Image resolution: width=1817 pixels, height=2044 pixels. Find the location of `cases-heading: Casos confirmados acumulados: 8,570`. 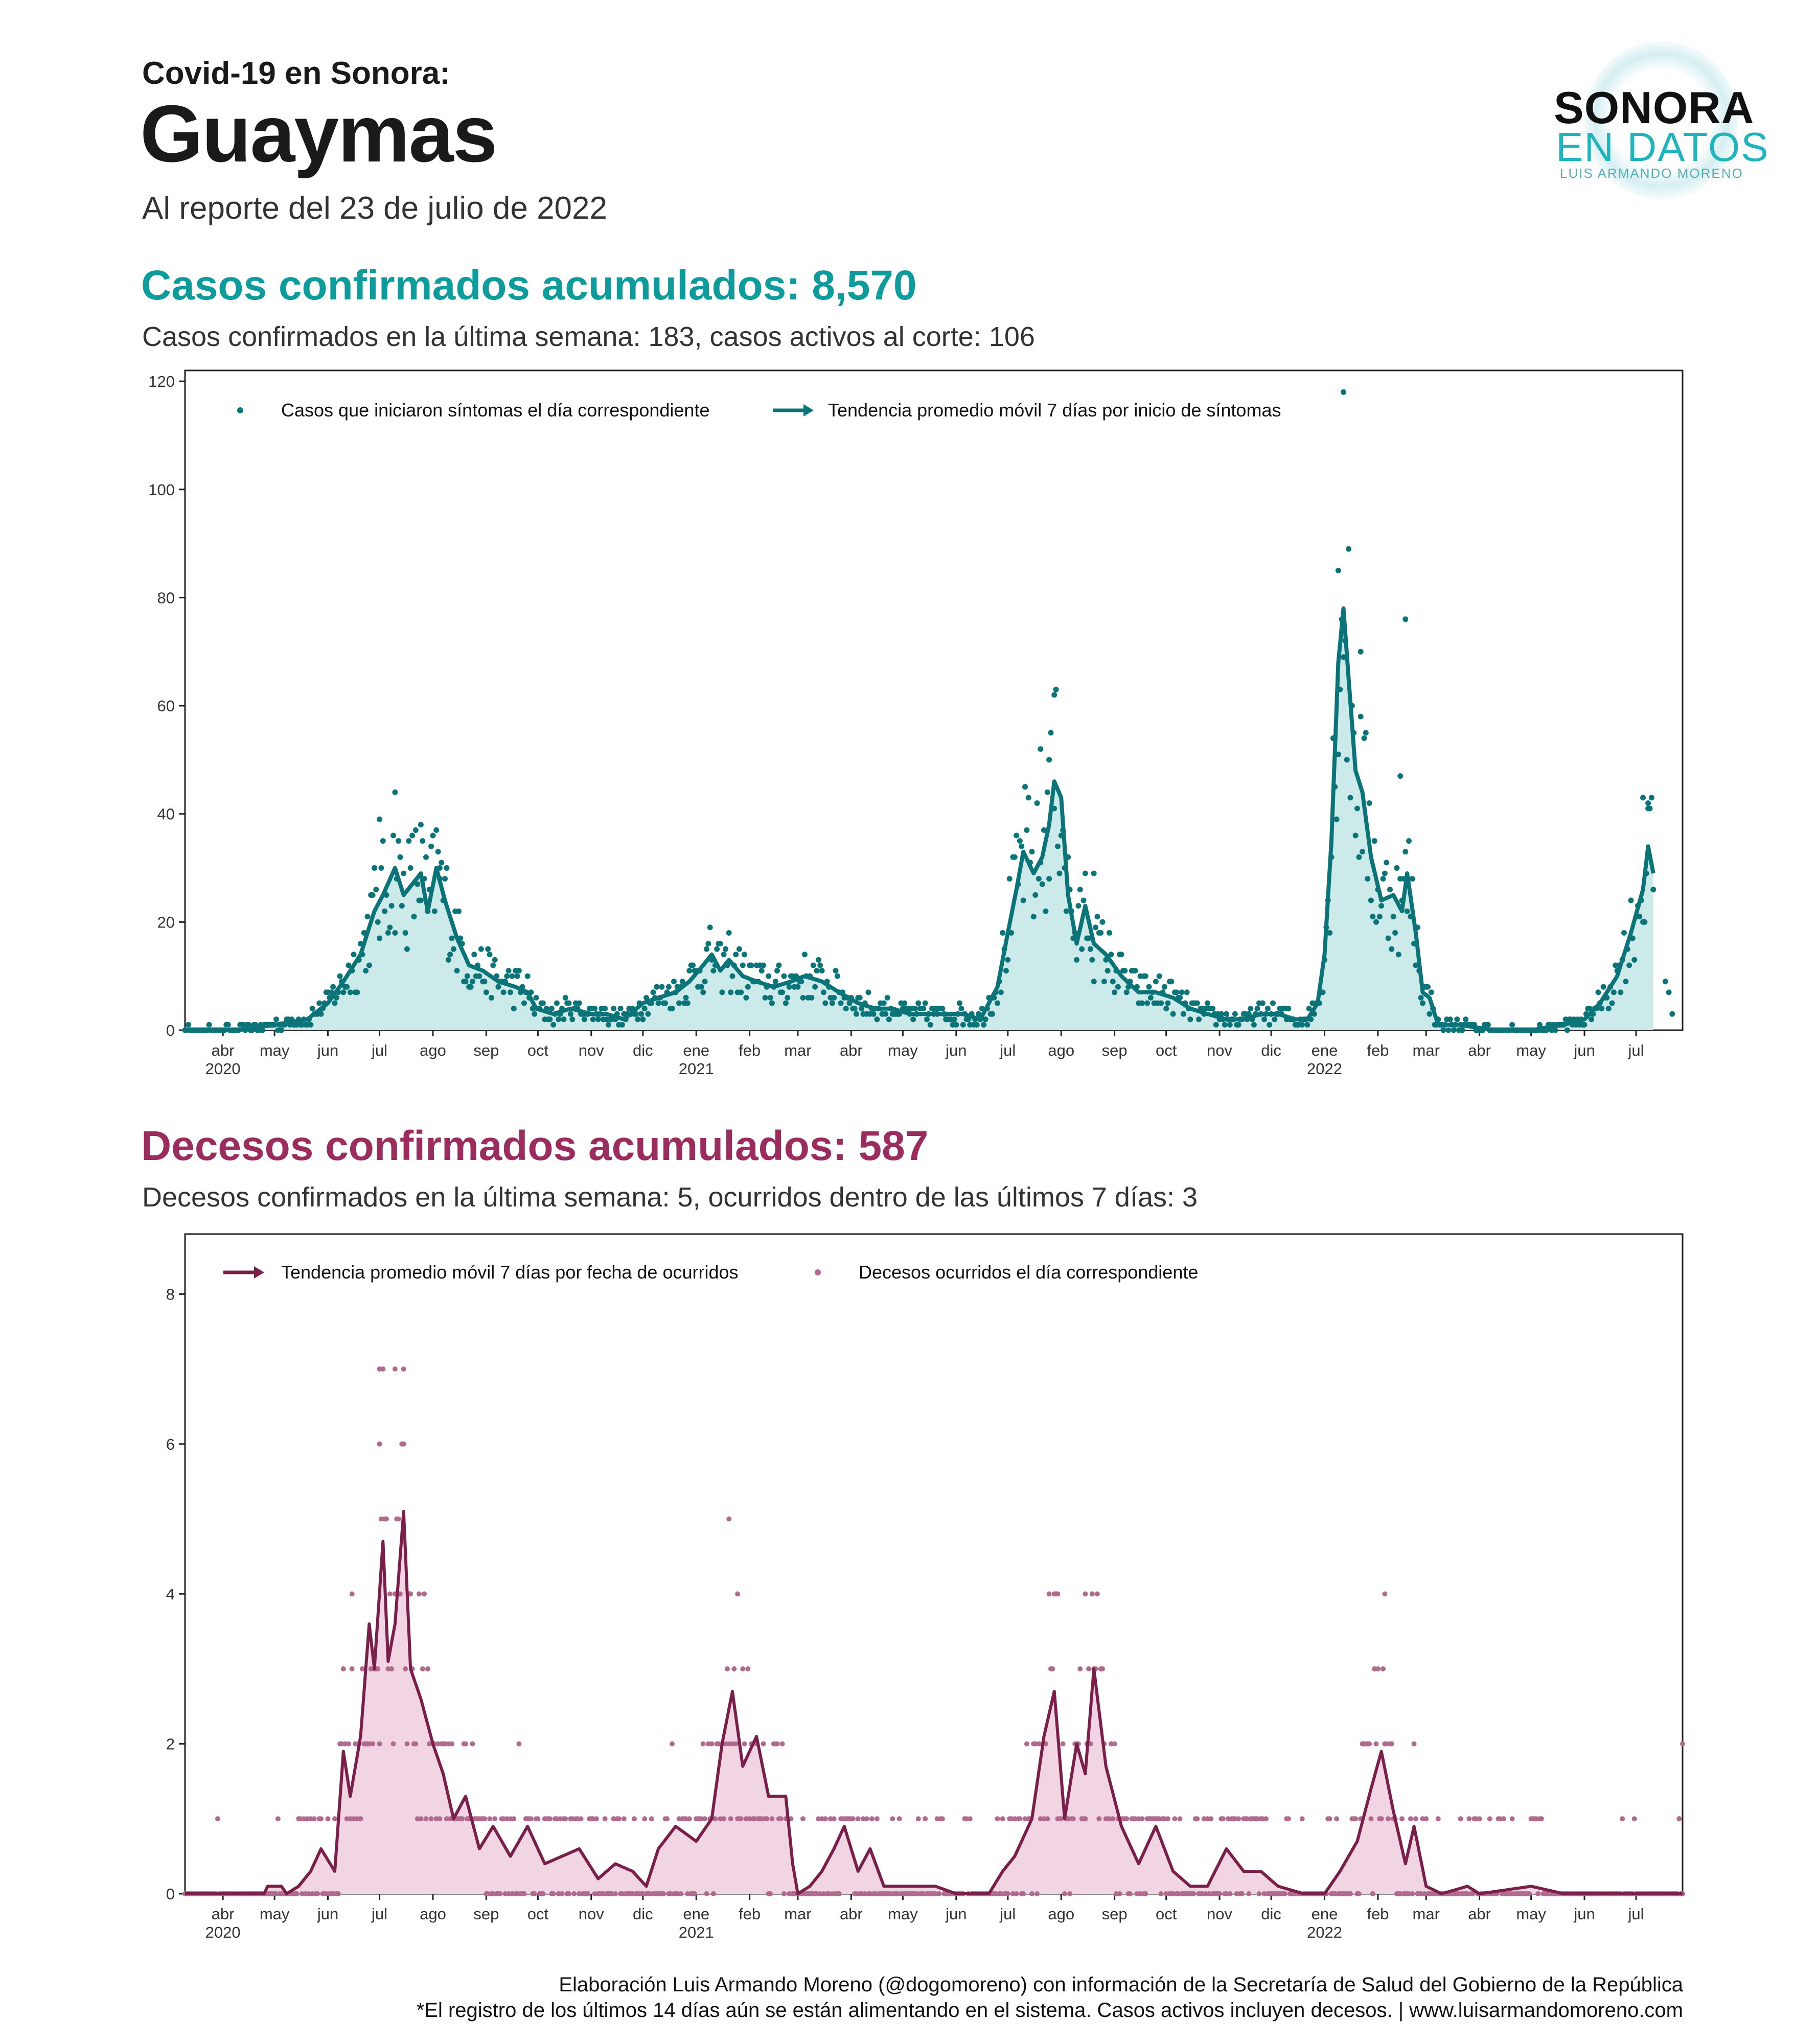

cases-heading: Casos confirmados acumulados: 8,570 is located at coordinates (529, 285).